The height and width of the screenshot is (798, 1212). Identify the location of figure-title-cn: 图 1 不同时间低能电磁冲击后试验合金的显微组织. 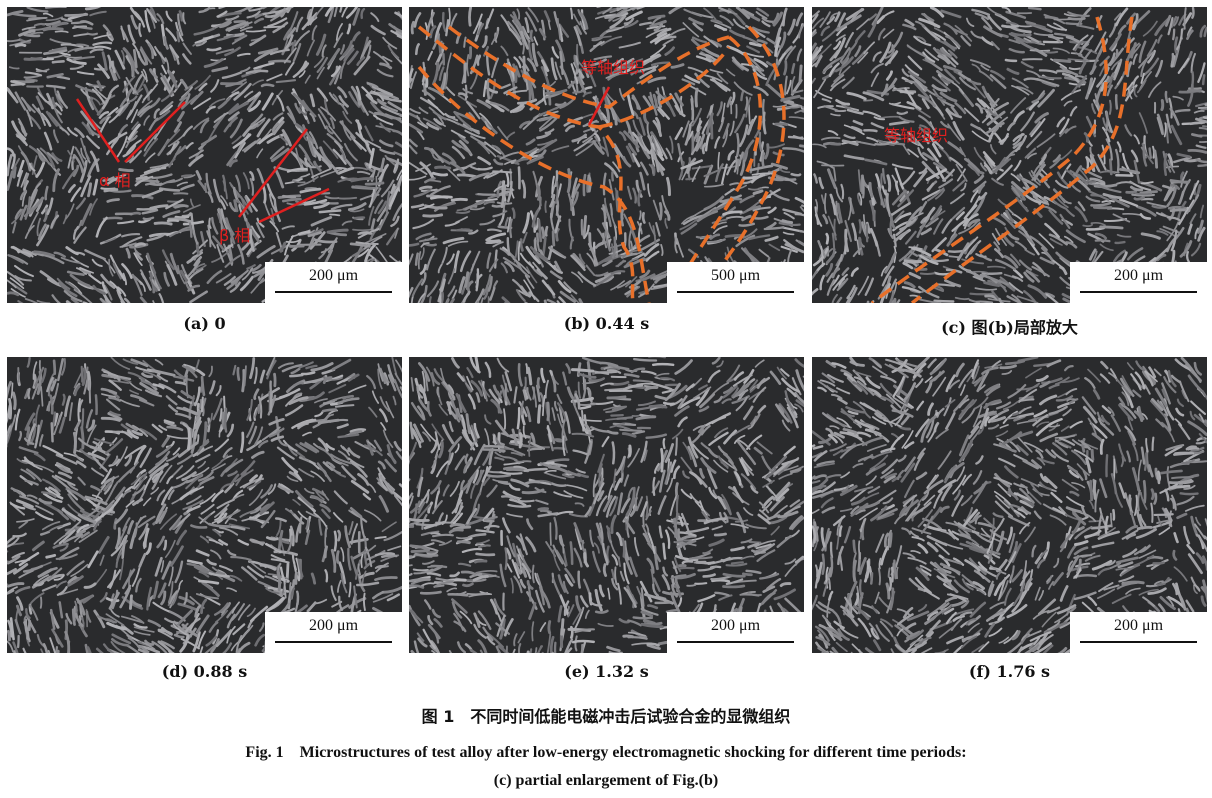
(606, 716).